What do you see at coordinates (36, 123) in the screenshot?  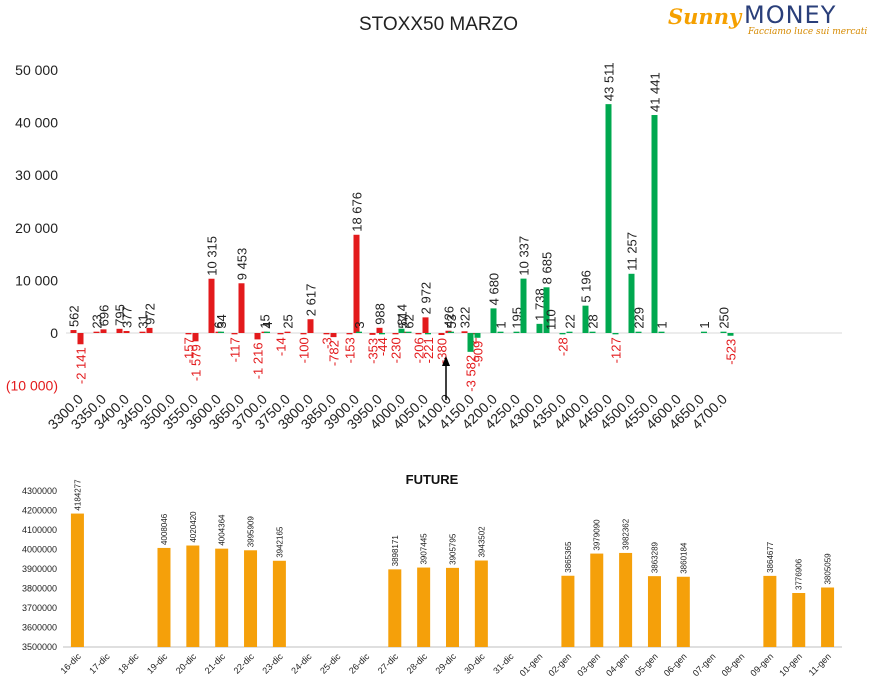 I see `y-tick-label: 40 000` at bounding box center [36, 123].